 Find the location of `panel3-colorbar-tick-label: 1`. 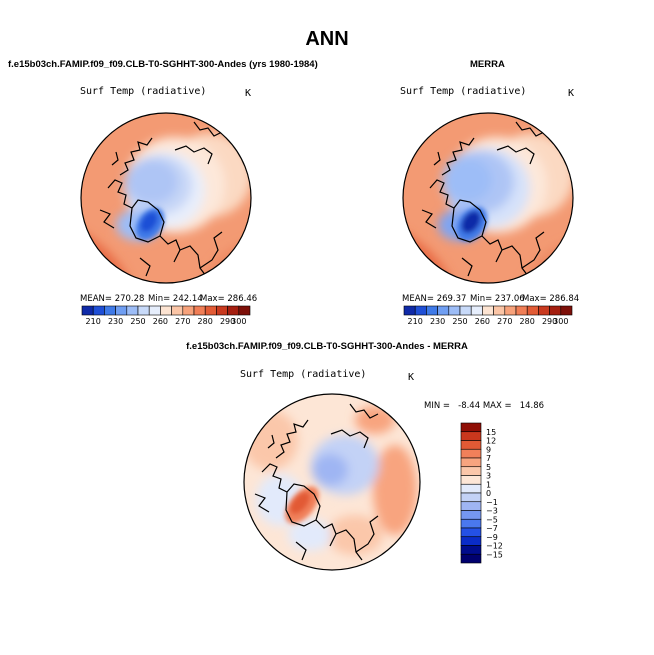

panel3-colorbar-tick-label: 1 is located at coordinates (488, 484).